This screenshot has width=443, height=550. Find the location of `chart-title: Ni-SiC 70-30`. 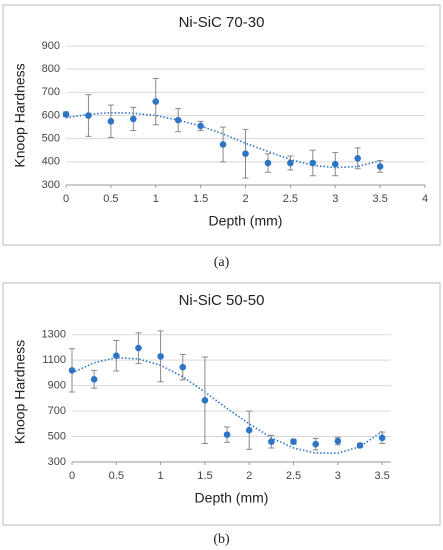

chart-title: Ni-SiC 70-30 is located at coordinates (222, 22).